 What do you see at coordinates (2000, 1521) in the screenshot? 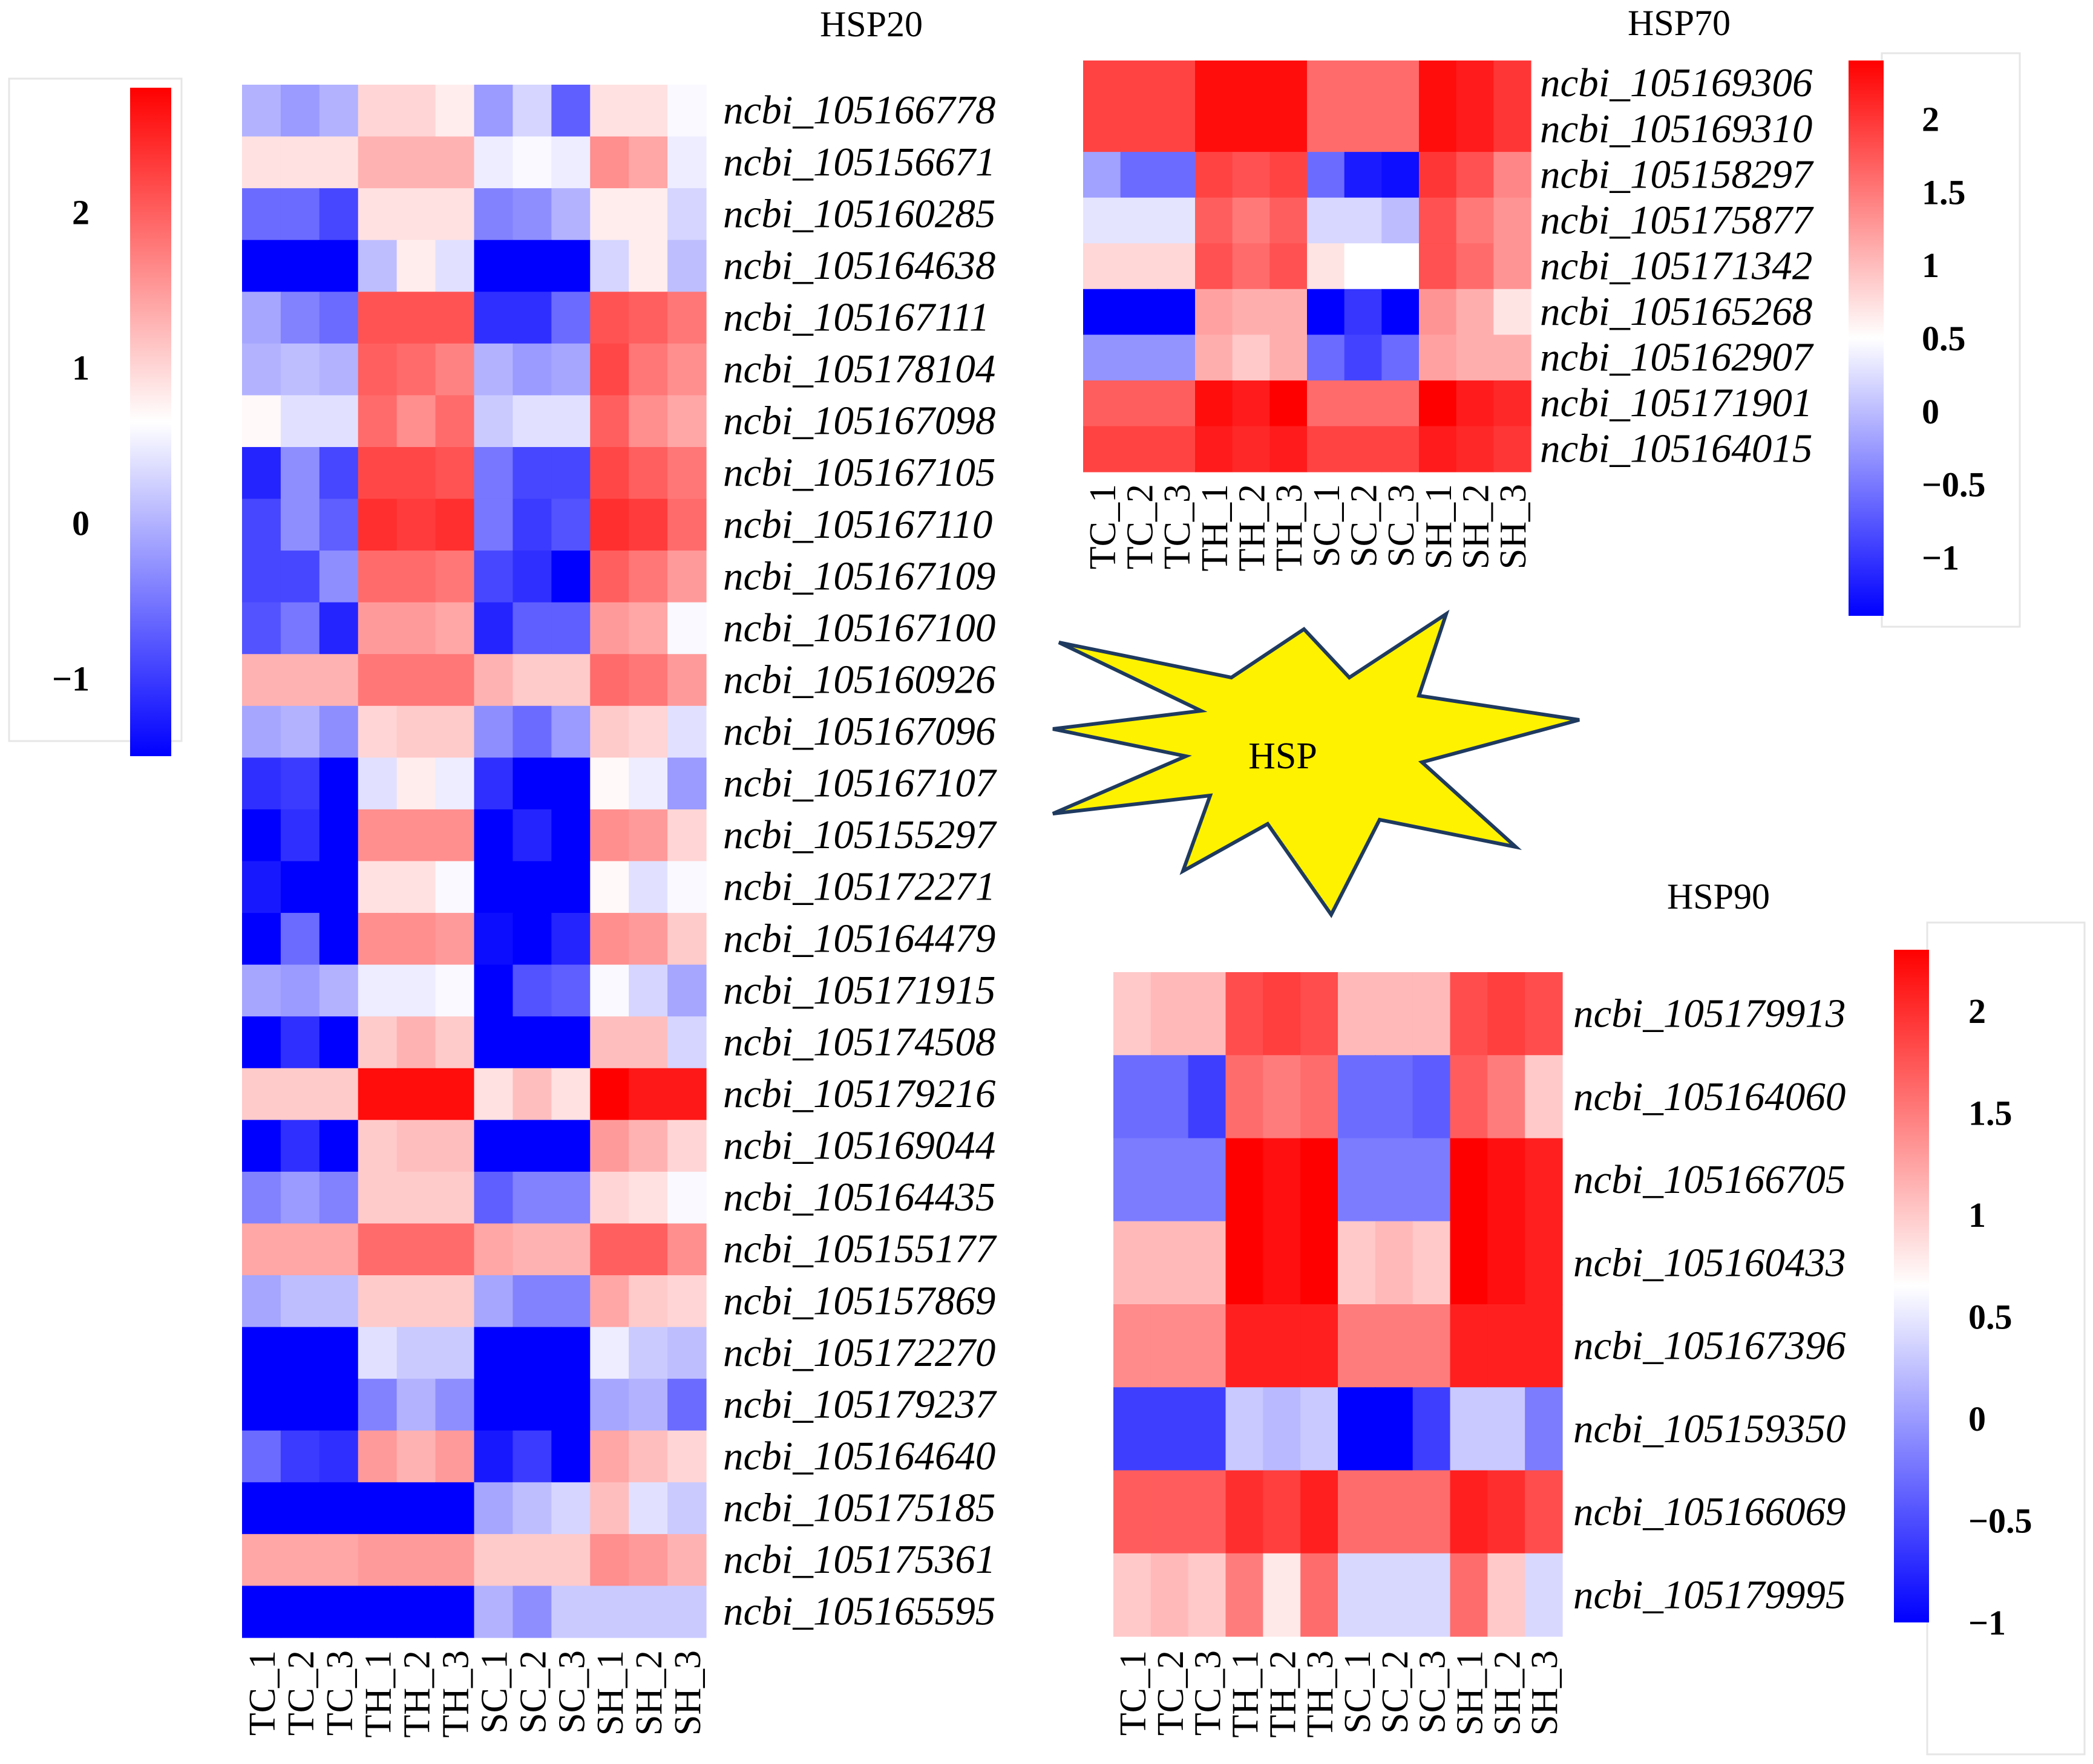
I see `colorbar-tick-label: −0.5` at bounding box center [2000, 1521].